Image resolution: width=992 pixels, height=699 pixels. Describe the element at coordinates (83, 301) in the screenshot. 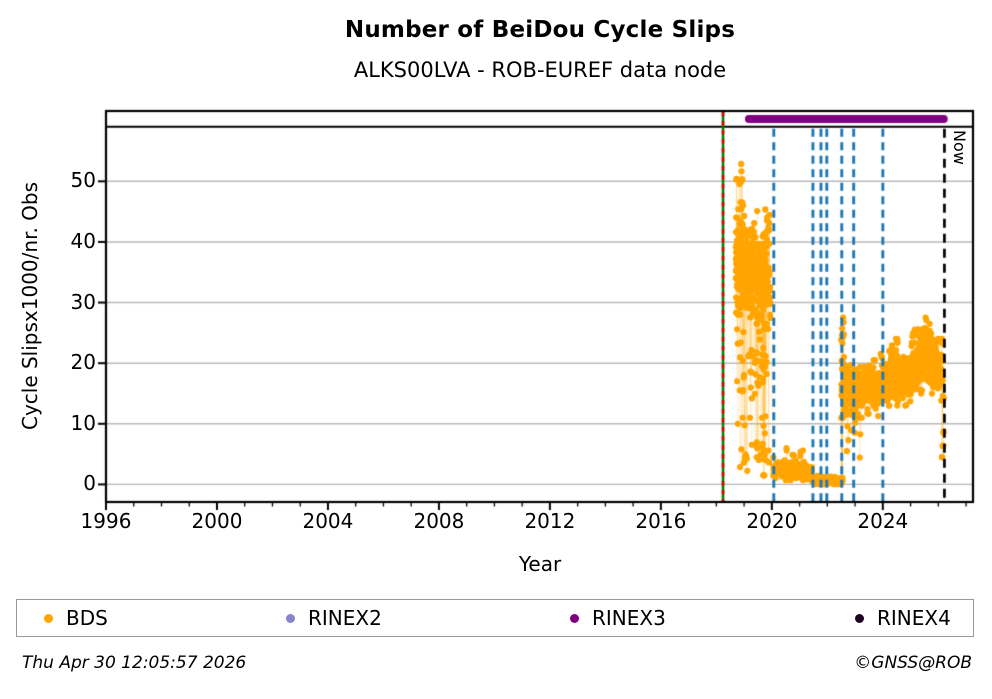

I see `y-tick-label: 30` at that location.